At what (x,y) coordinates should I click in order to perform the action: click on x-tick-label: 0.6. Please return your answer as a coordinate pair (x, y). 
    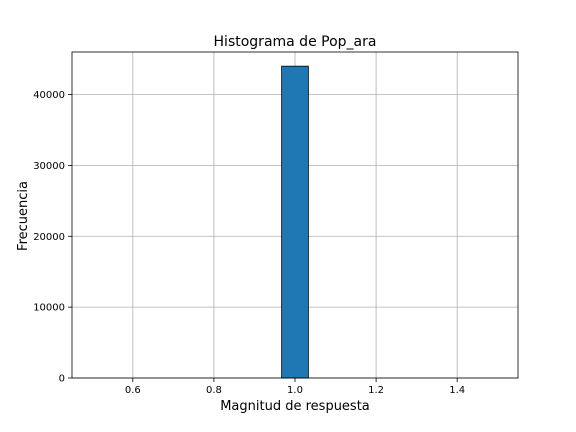
    Looking at the image, I should click on (133, 390).